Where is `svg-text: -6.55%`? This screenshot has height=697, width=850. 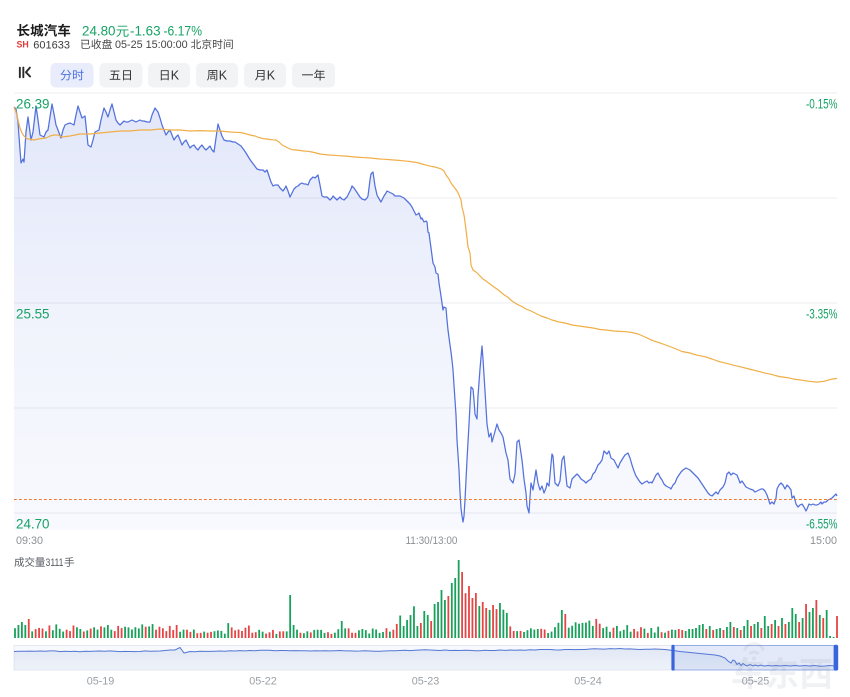
svg-text: -6.55% is located at coordinates (822, 524).